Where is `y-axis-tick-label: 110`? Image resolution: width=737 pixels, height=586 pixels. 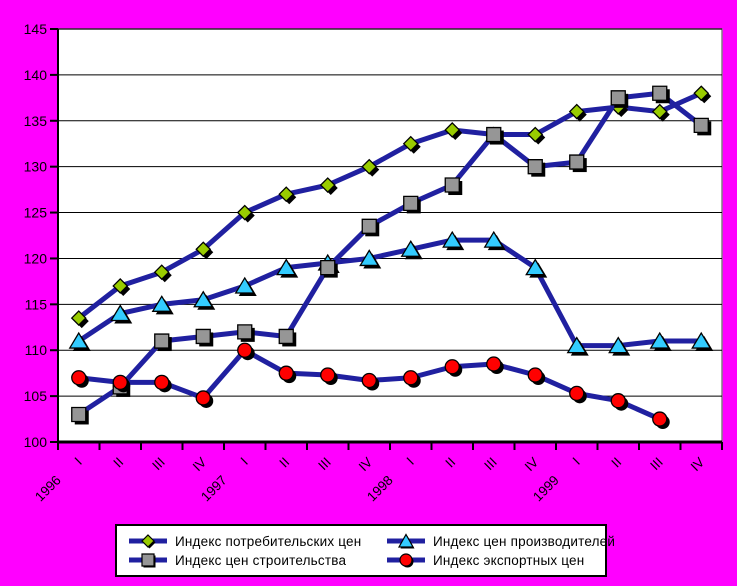
y-axis-tick-label: 110 is located at coordinates (36, 350).